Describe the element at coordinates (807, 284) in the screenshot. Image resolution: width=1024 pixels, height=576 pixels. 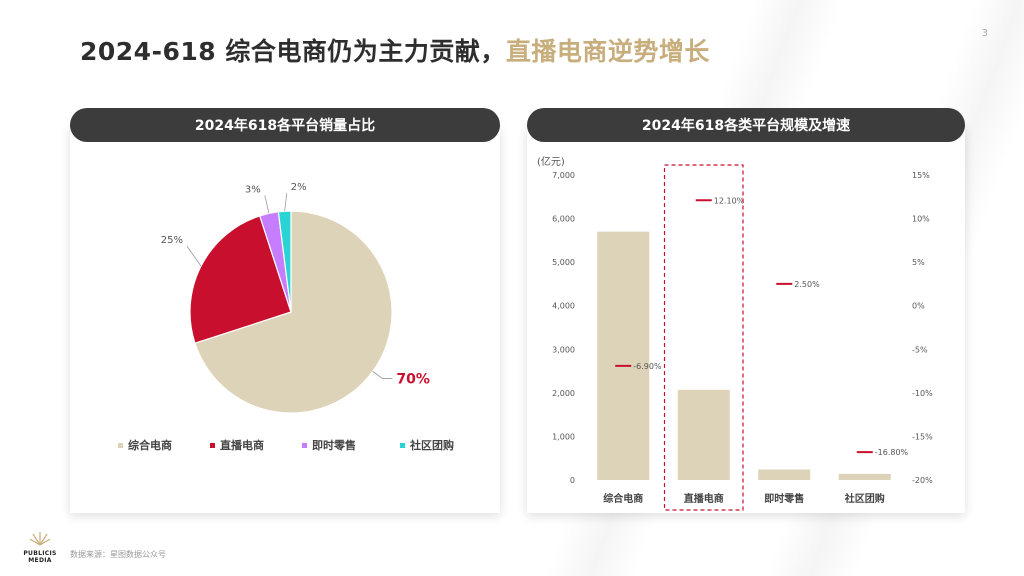
I see `growth-data-label: 2.50%` at that location.